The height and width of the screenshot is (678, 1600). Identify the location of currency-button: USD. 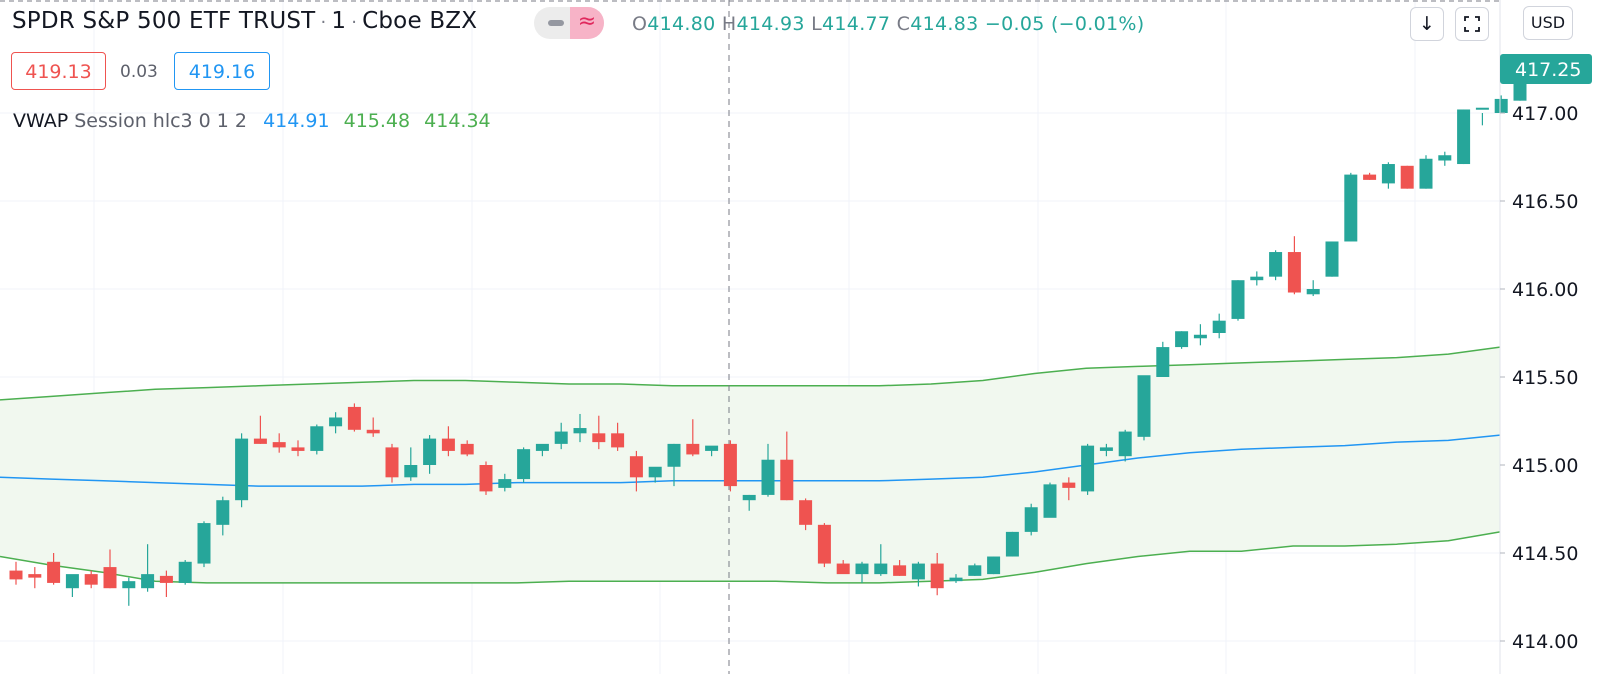
(1548, 23).